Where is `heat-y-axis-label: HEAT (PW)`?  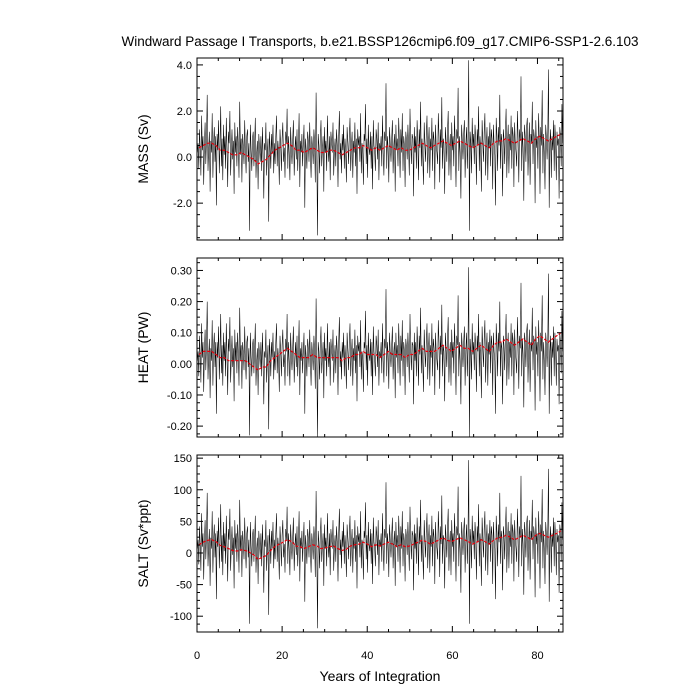
heat-y-axis-label: HEAT (PW) is located at coordinates (143, 348).